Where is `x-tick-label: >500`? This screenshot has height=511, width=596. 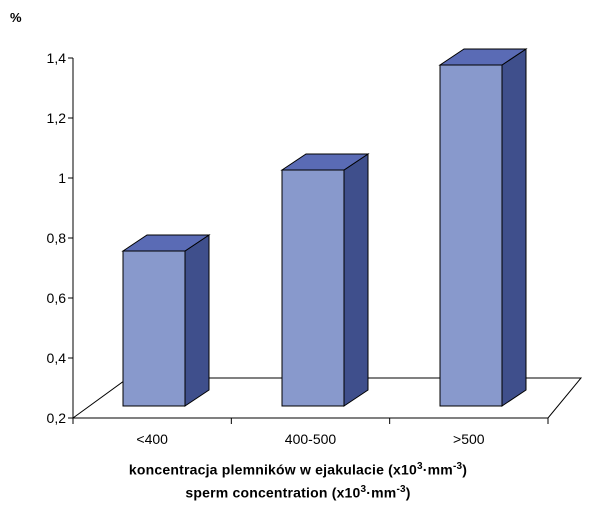
x-tick-label: >500 is located at coordinates (469, 439).